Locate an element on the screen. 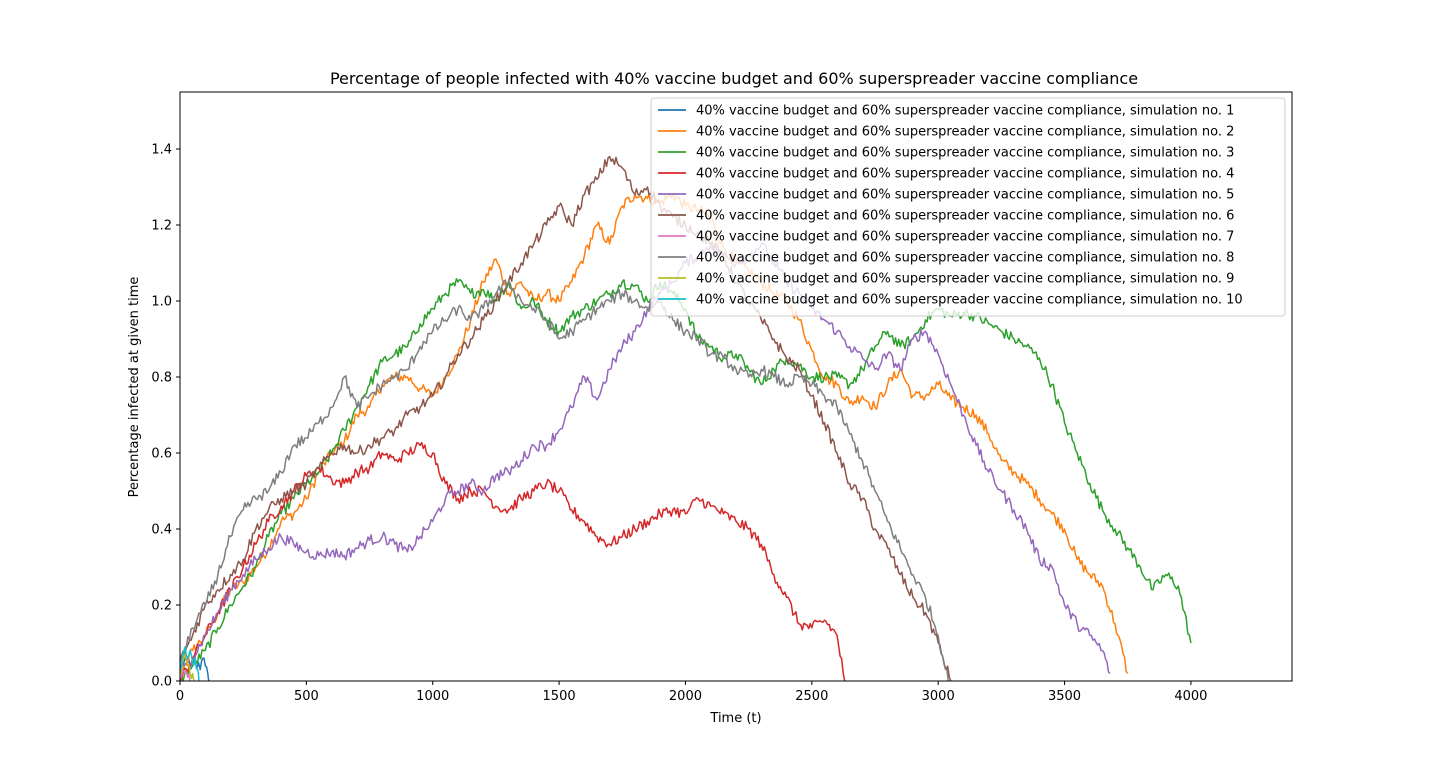  y-tick-label: 1.0 is located at coordinates (161, 302).